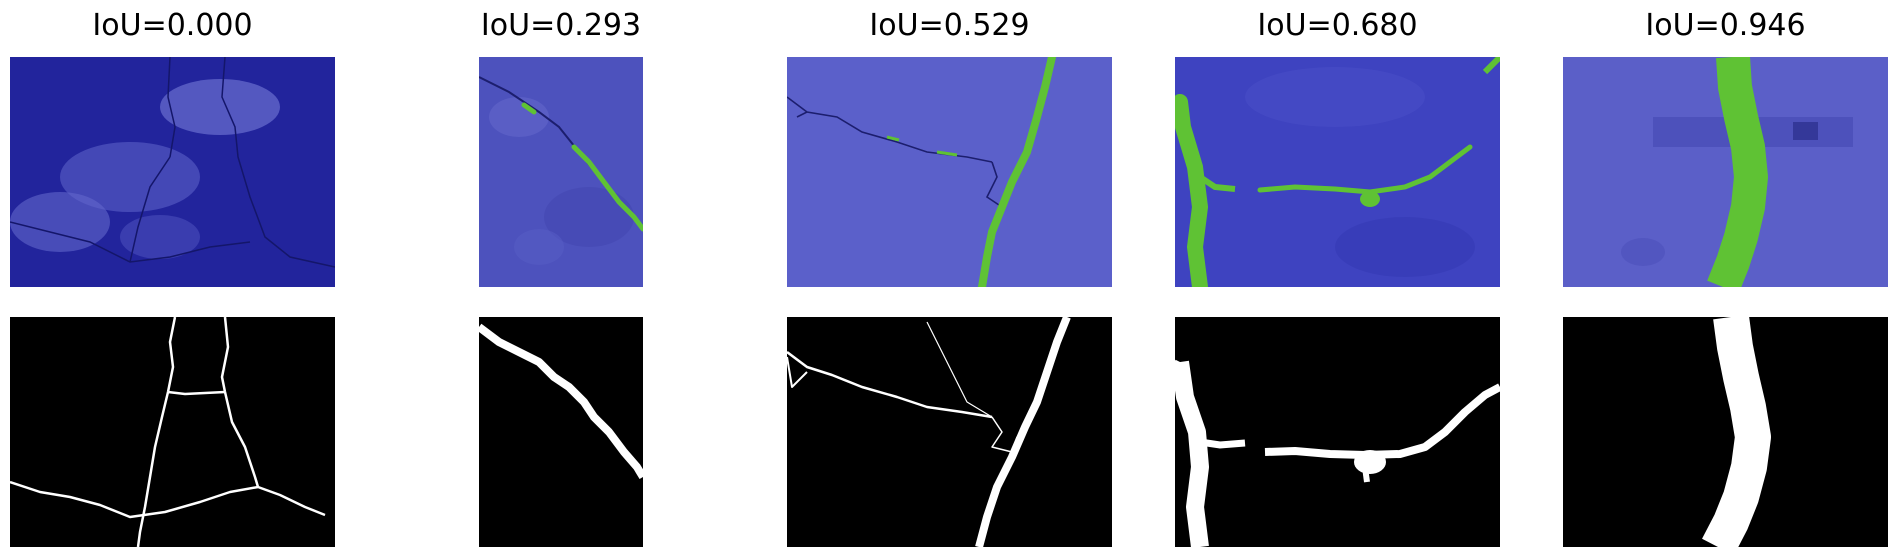  What do you see at coordinates (1725, 25) in the screenshot?
I see `column-title-5: IoU=0.946` at bounding box center [1725, 25].